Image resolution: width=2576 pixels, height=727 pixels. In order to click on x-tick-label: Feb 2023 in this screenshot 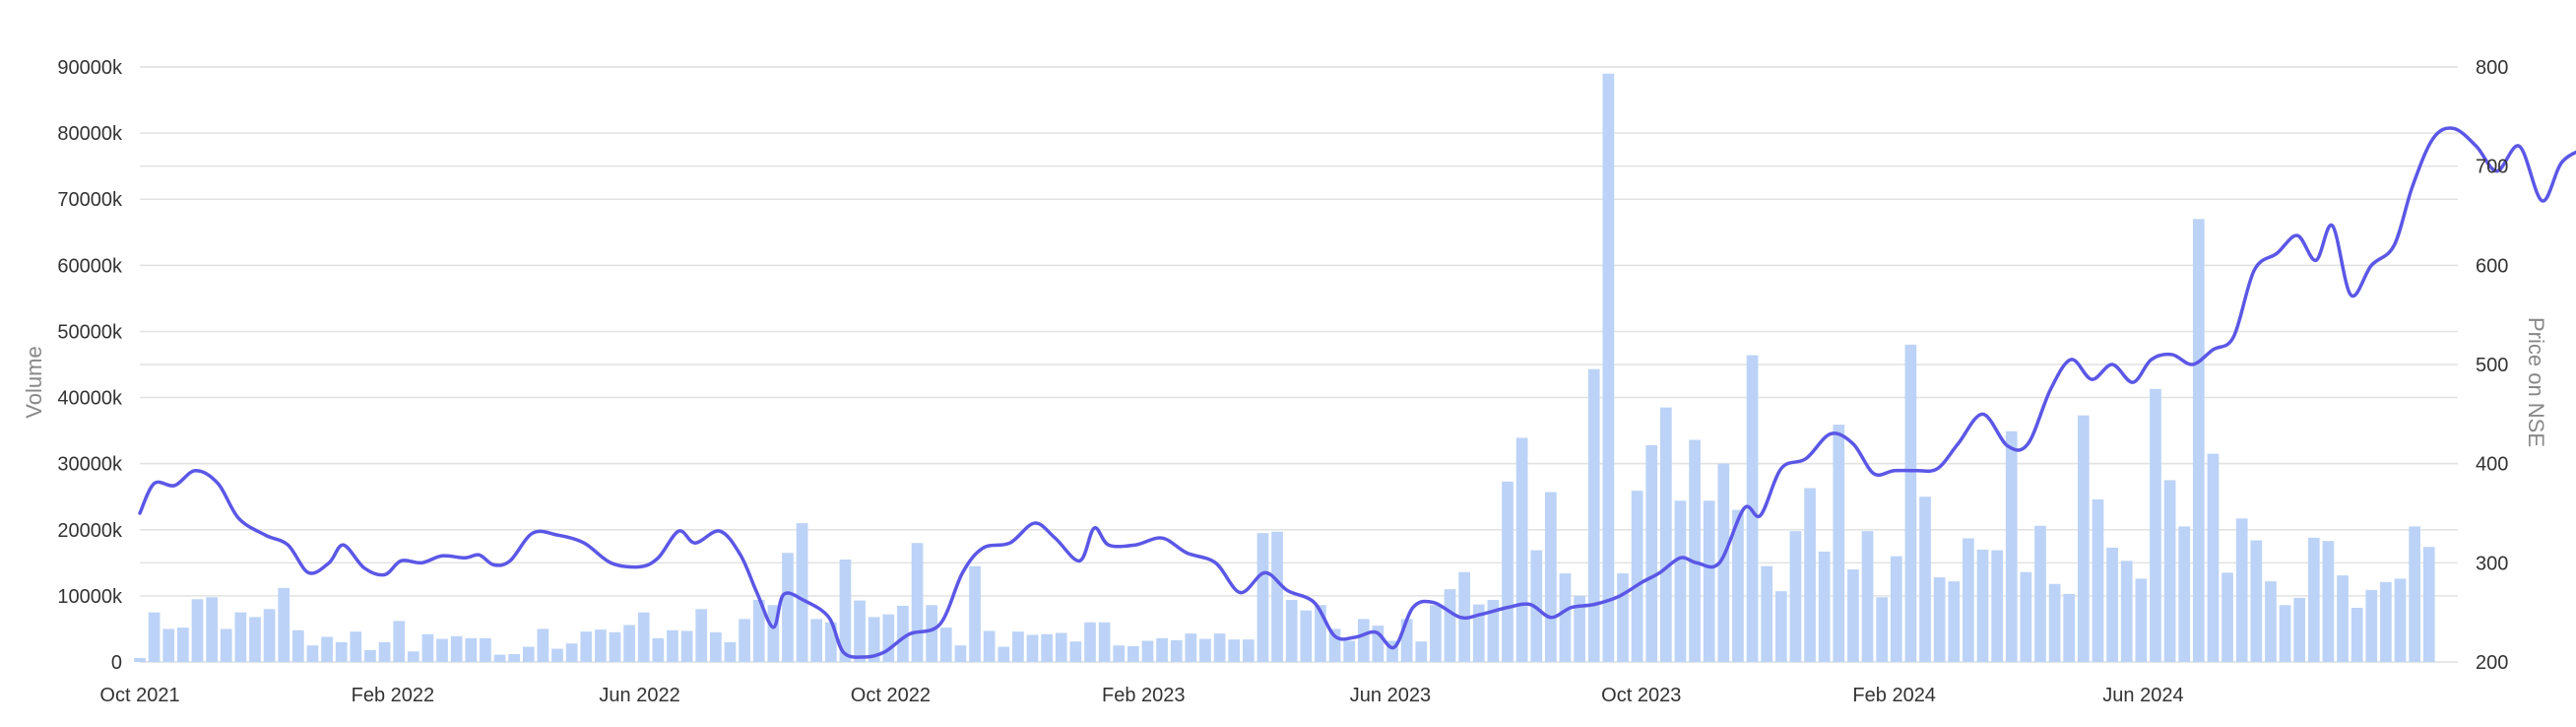, I will do `click(1144, 695)`.